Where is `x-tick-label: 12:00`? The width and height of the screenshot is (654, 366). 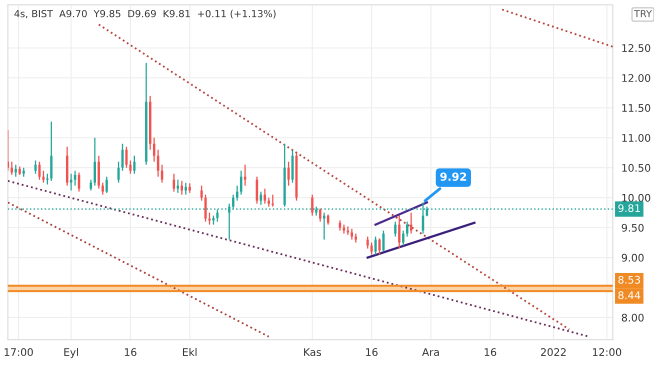 x-tick-label: 12:00 is located at coordinates (607, 352).